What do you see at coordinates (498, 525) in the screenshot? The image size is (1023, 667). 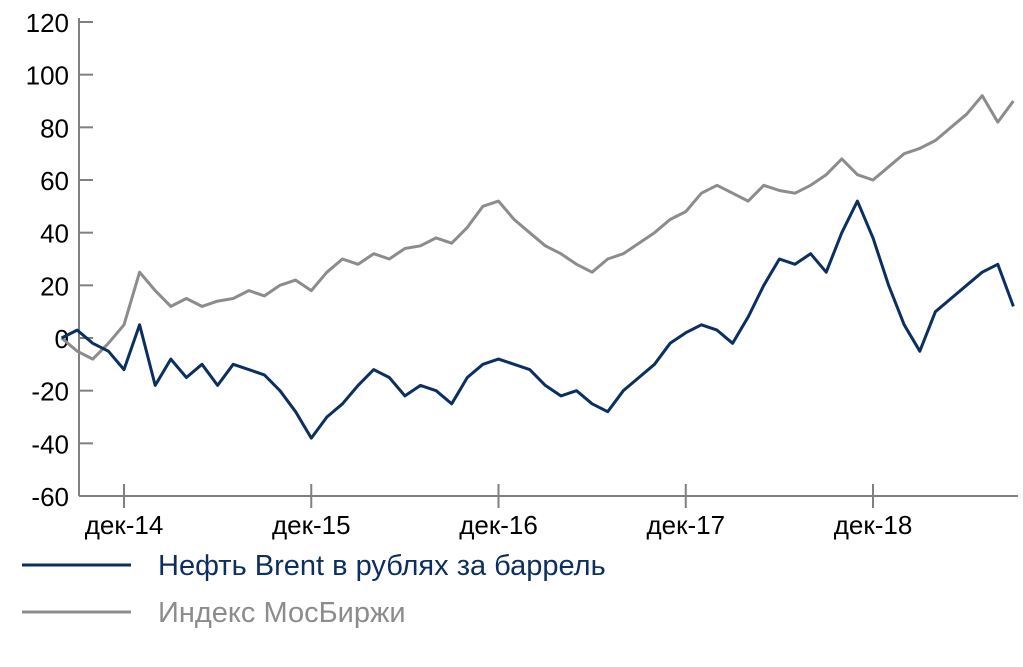 I see `x-tick-label: дек-16` at bounding box center [498, 525].